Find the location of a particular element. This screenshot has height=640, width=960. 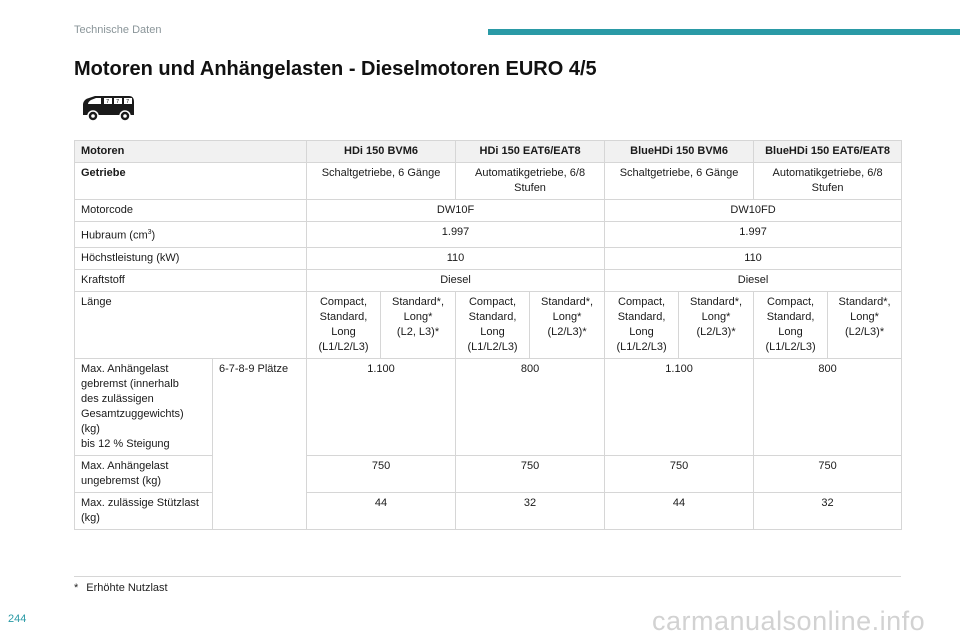

engine-header: BlueHDi 150 BVM6 is located at coordinates (679, 151).